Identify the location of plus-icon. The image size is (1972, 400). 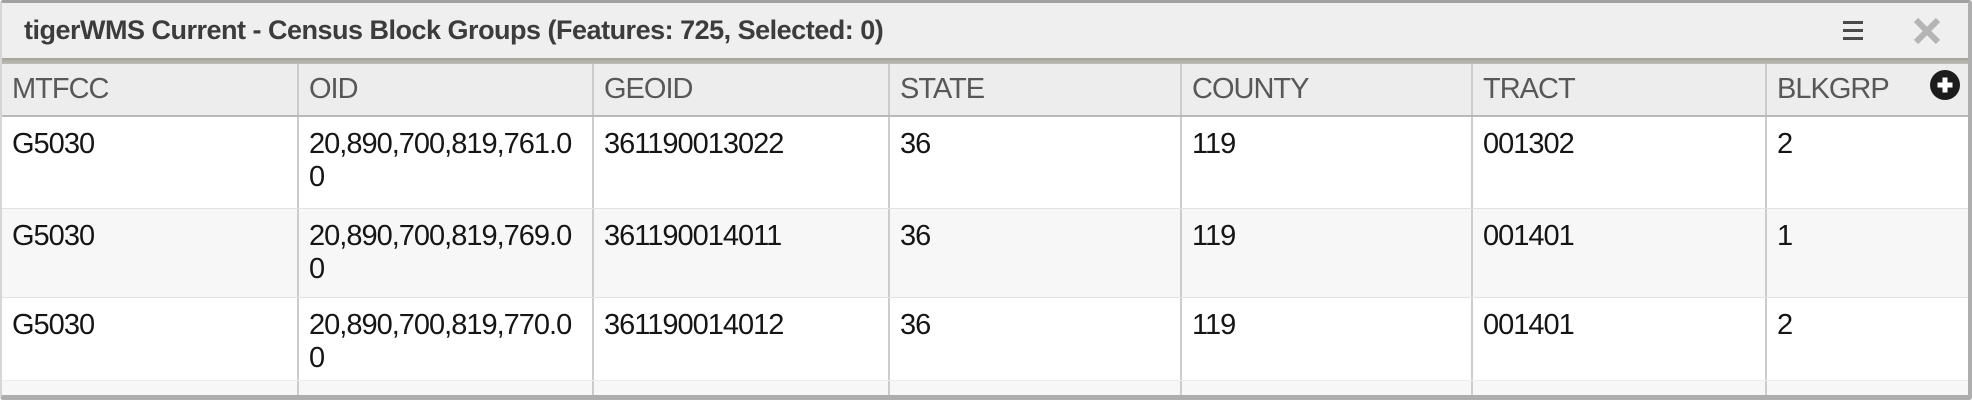
(1945, 85).